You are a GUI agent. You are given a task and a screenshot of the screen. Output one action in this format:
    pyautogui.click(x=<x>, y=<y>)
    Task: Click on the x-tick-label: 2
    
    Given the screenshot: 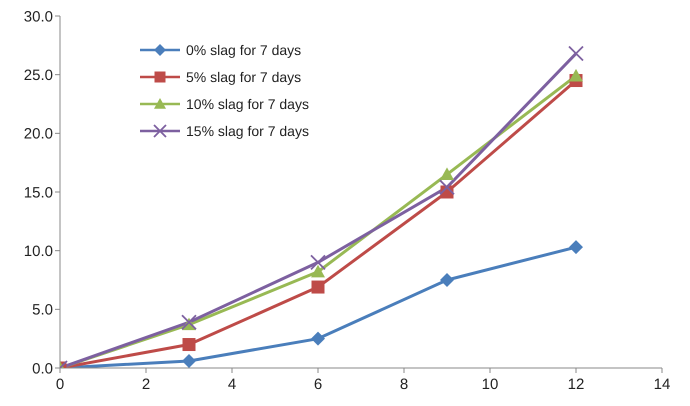 What is the action you would take?
    pyautogui.click(x=146, y=384)
    